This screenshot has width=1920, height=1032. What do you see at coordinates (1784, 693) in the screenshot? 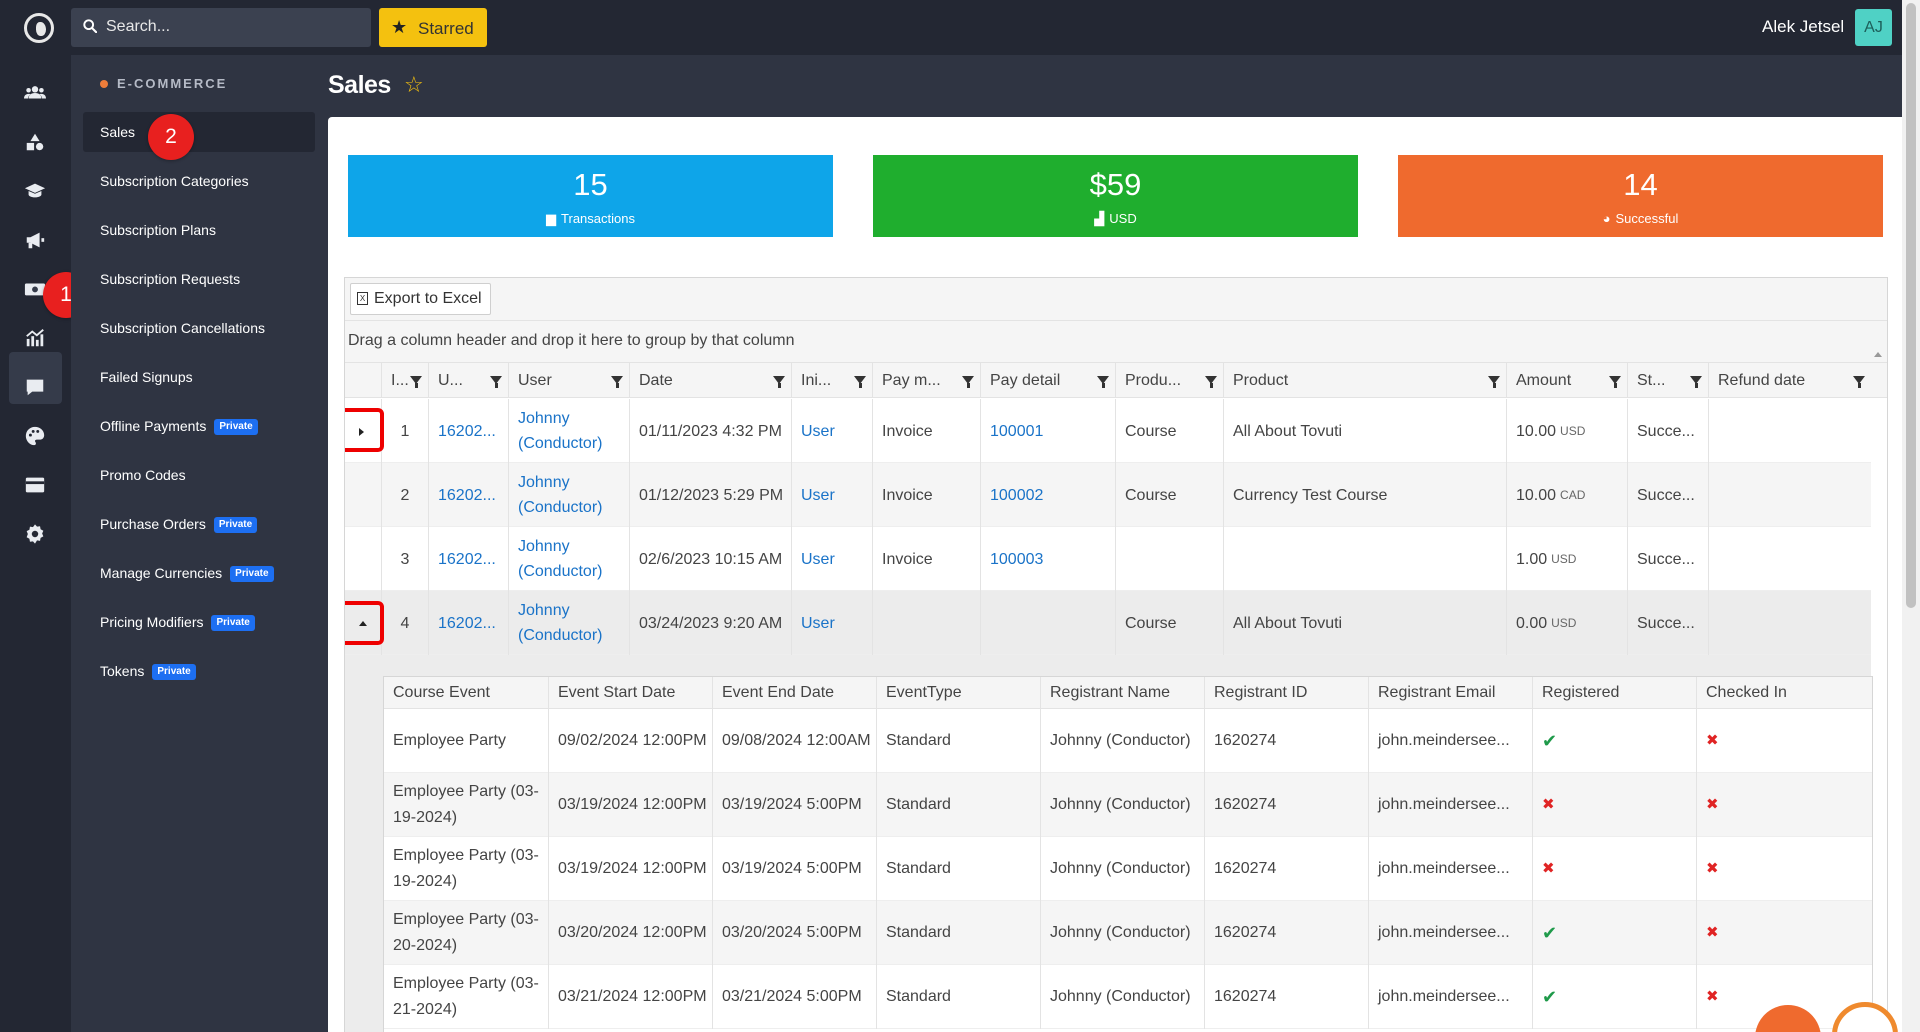
I see `detail-column-checked-in: Checked In` at bounding box center [1784, 693].